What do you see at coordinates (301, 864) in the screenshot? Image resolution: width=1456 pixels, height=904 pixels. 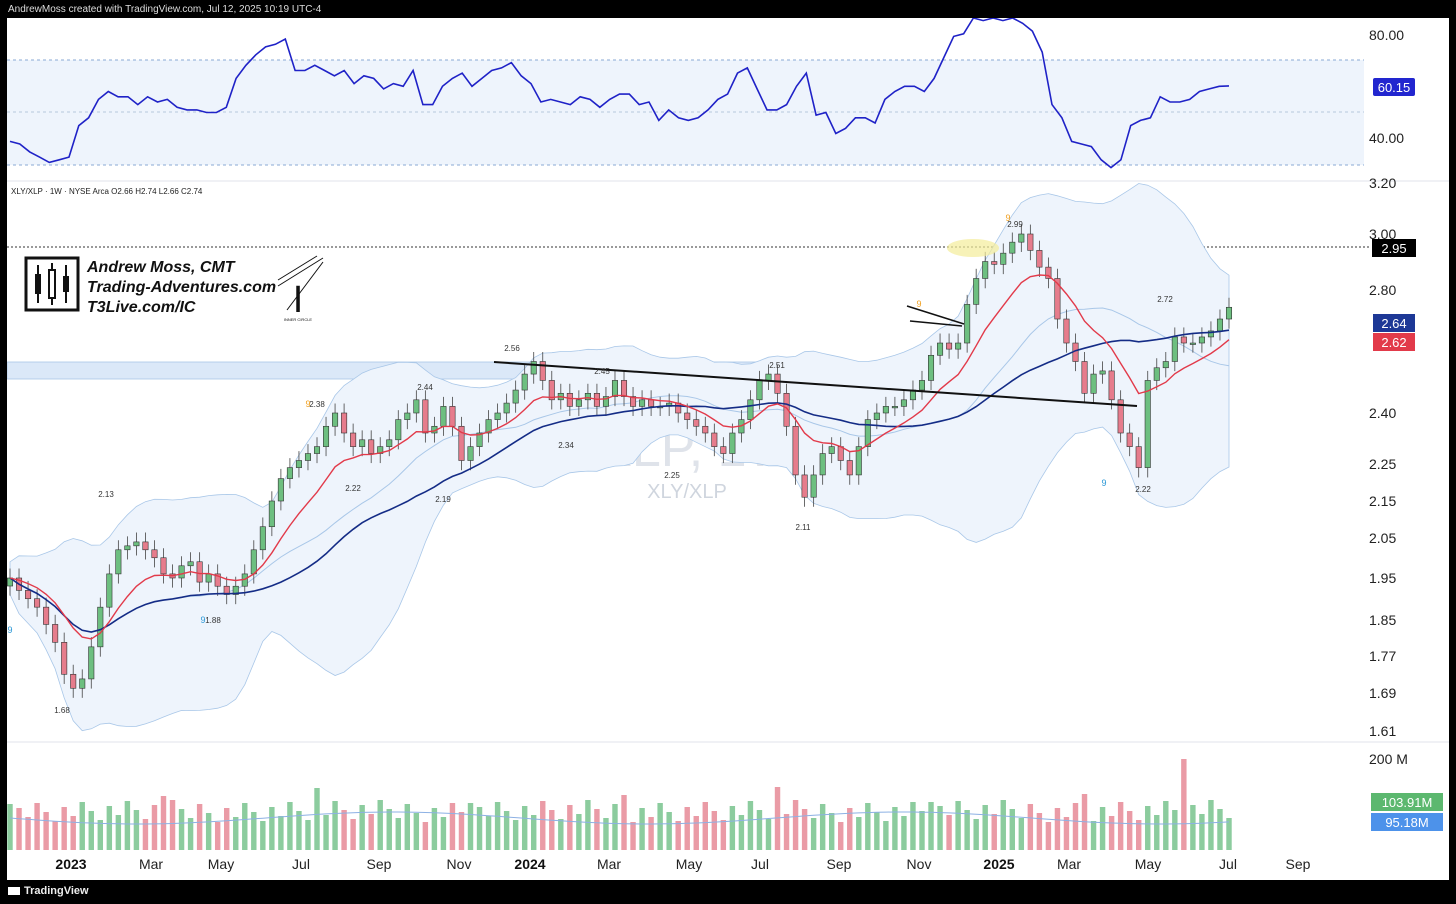 I see `time-axis-label: Jul` at bounding box center [301, 864].